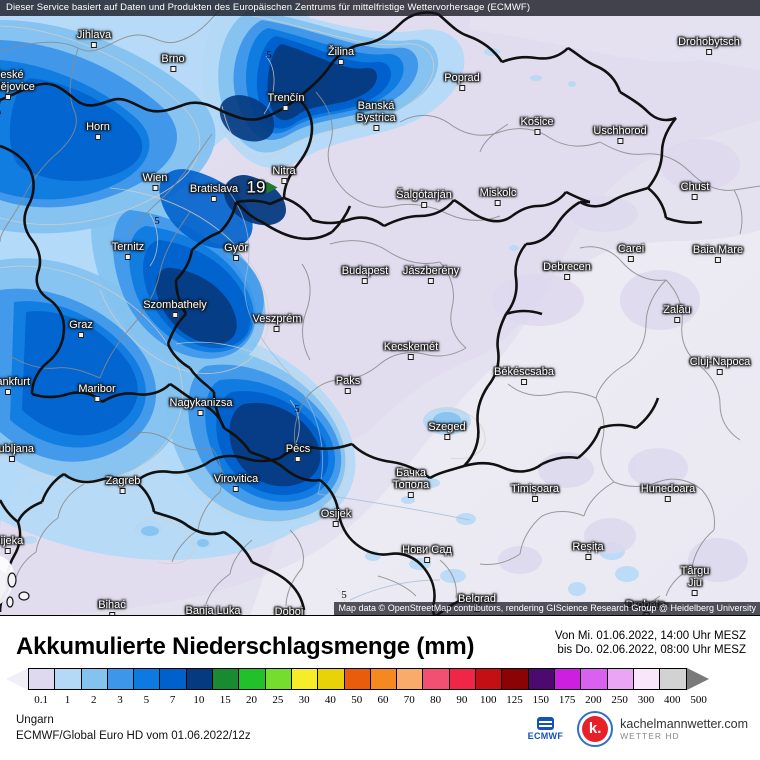  Describe the element at coordinates (424, 199) in the screenshot. I see `city-label: Šalgótarján` at that location.